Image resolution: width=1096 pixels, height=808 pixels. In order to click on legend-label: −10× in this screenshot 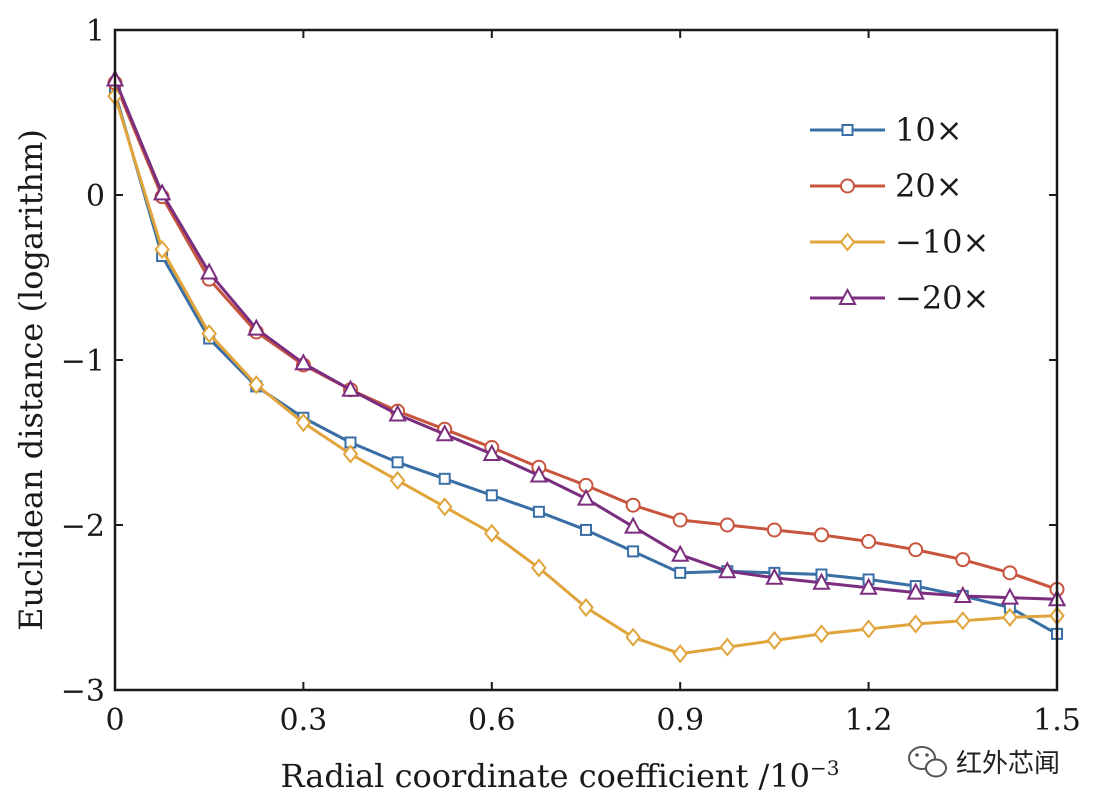, I will do `click(942, 242)`.